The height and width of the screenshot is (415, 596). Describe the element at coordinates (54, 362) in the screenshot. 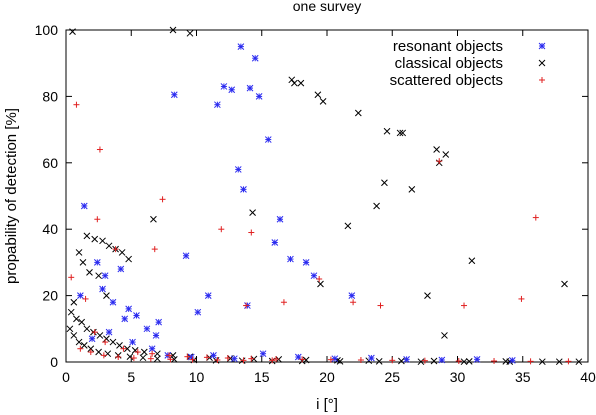

I see `y-tick-label: 0` at that location.